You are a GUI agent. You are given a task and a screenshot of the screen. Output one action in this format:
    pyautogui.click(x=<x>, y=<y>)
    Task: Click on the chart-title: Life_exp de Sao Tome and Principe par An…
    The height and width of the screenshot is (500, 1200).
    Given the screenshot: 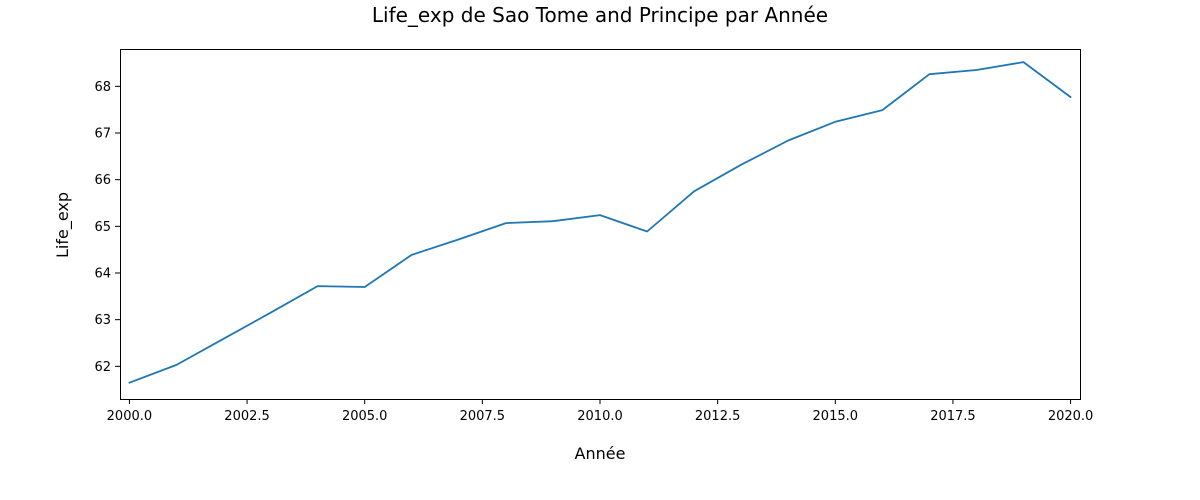 What is the action you would take?
    pyautogui.click(x=600, y=15)
    